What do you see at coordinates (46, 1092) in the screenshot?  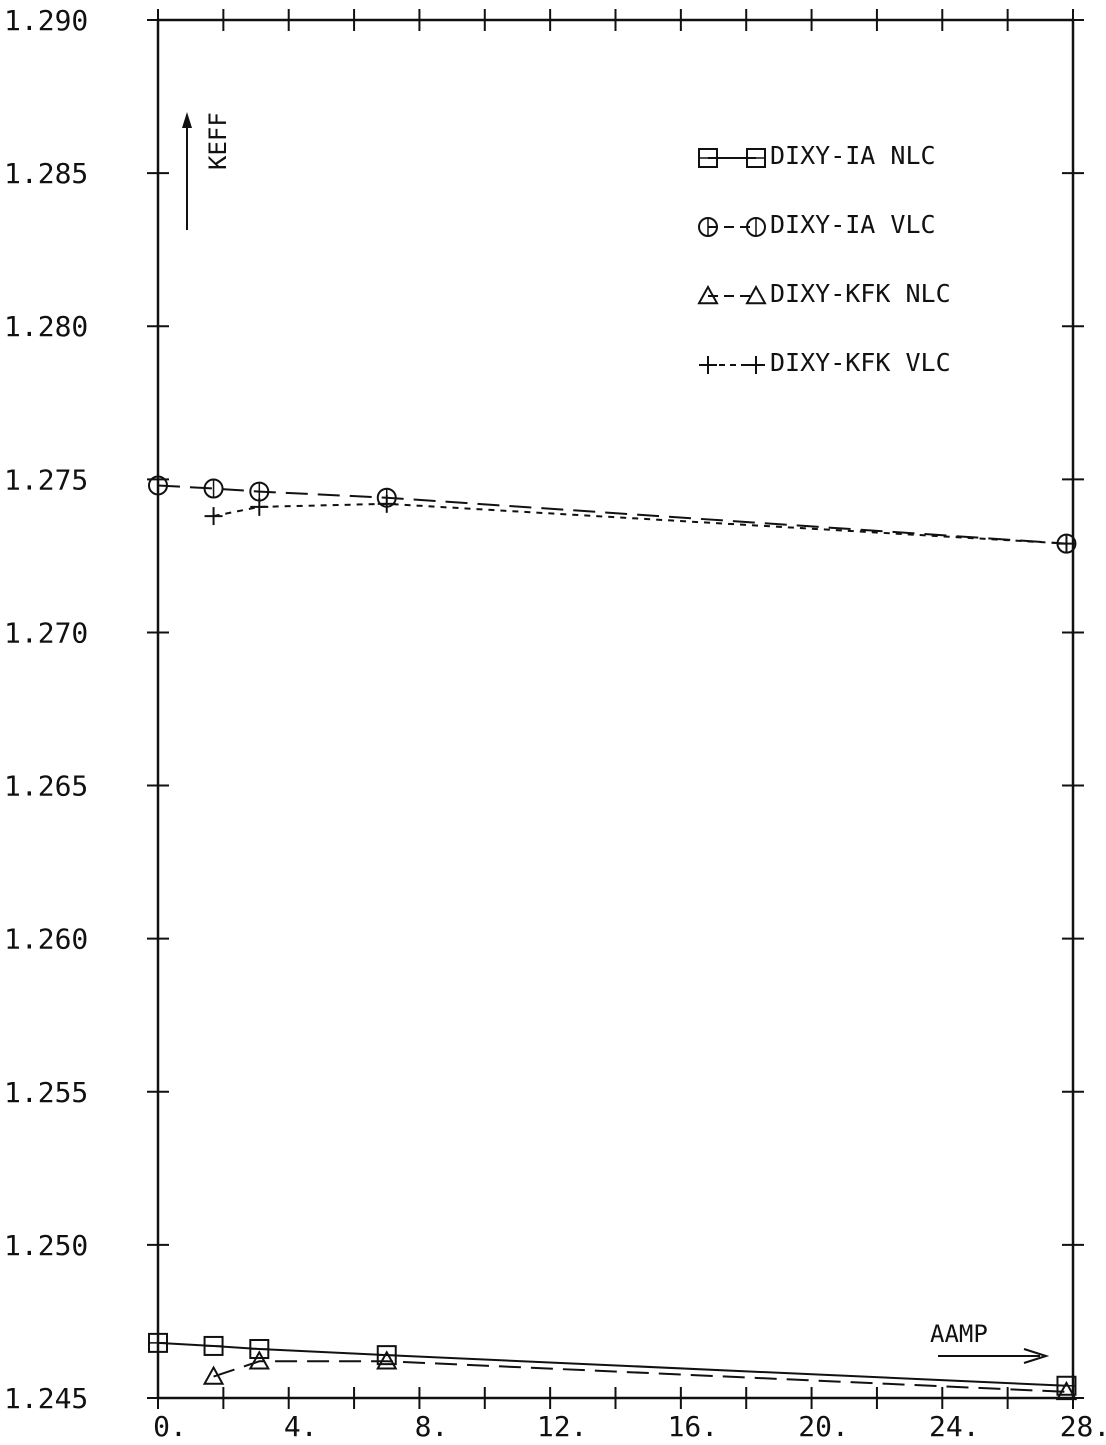 I see `y-tick-label: 1.255` at bounding box center [46, 1092].